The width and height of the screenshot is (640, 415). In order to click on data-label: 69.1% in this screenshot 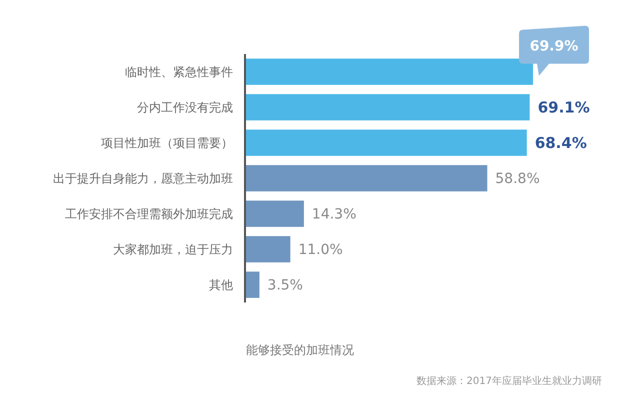, I will do `click(564, 107)`.